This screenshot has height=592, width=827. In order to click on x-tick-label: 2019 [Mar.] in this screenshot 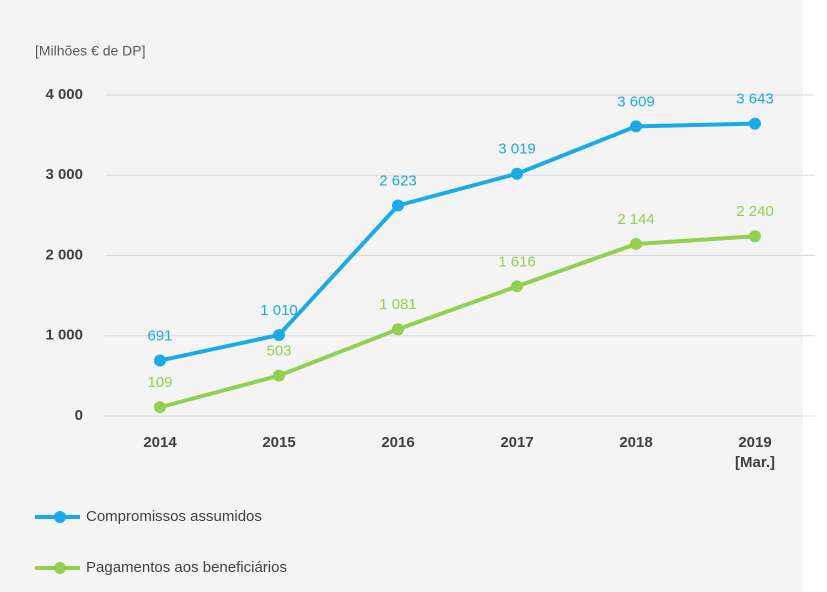, I will do `click(754, 452)`.